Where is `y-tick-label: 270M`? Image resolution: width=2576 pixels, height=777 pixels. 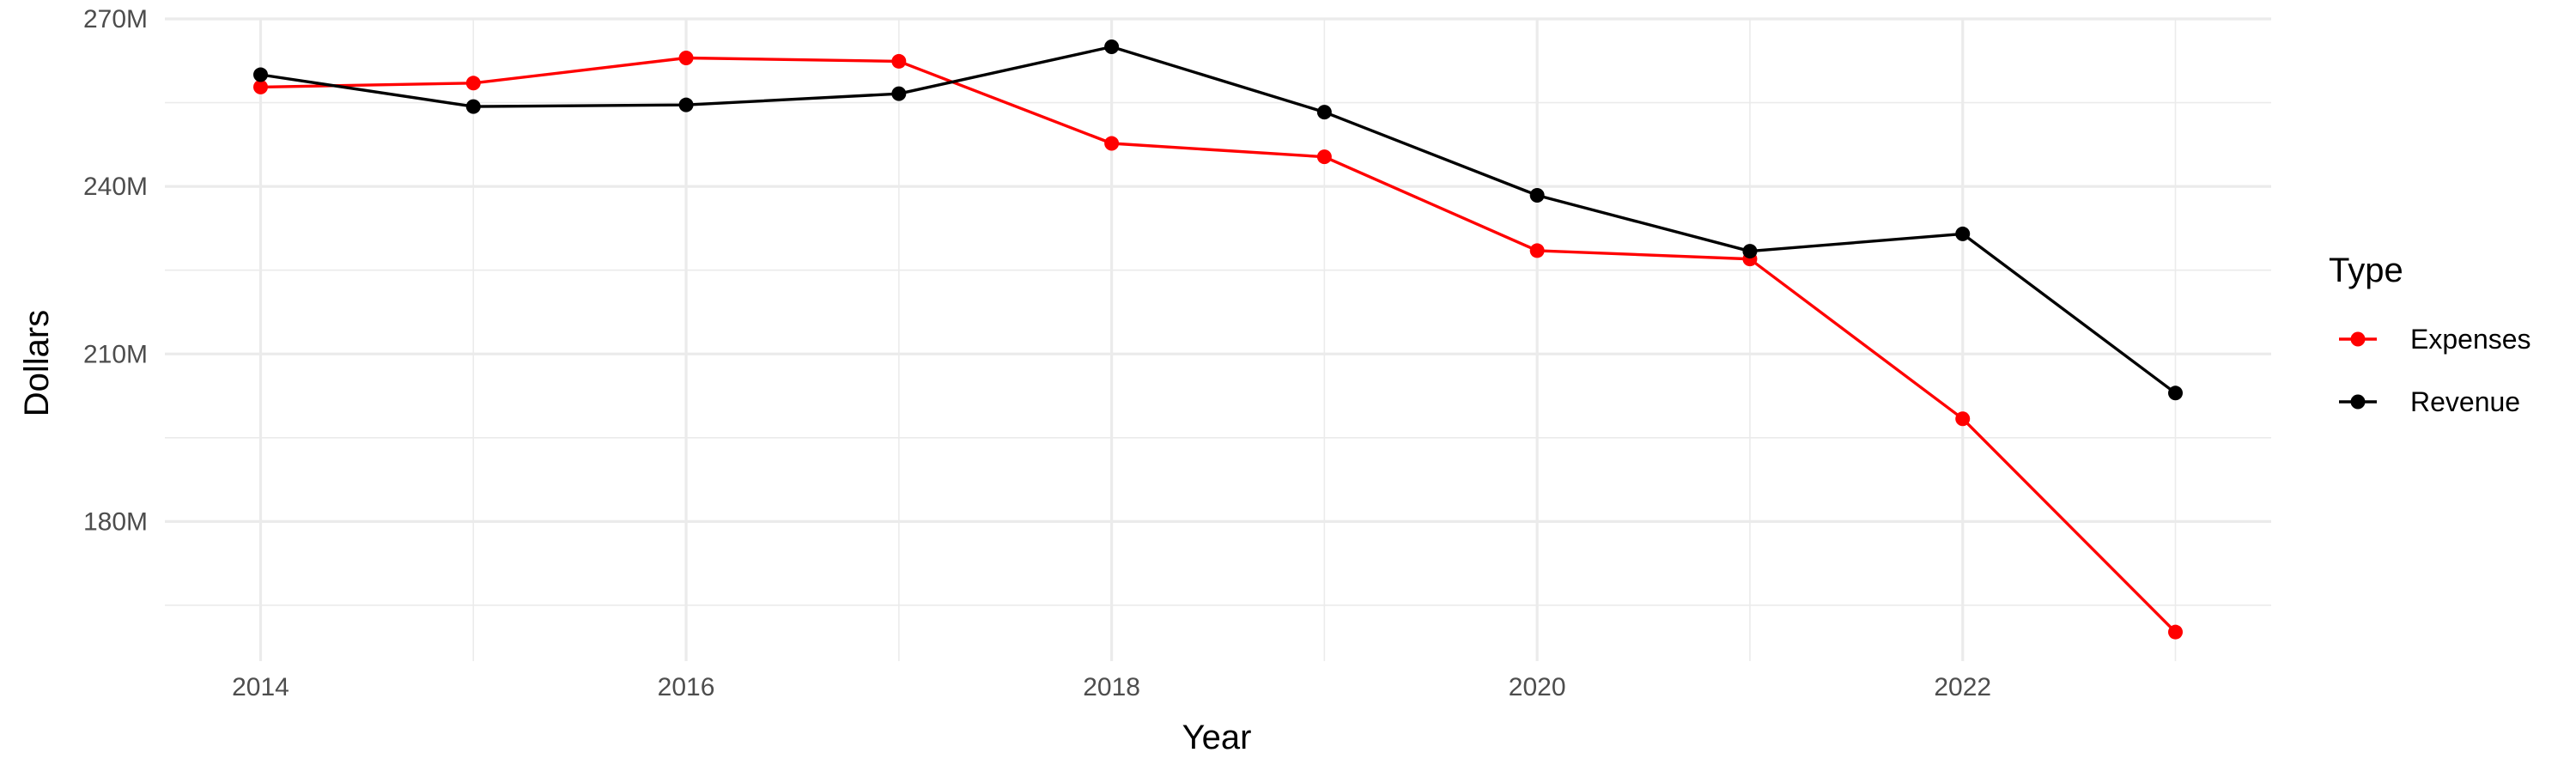
y-tick-label: 270M is located at coordinates (116, 19).